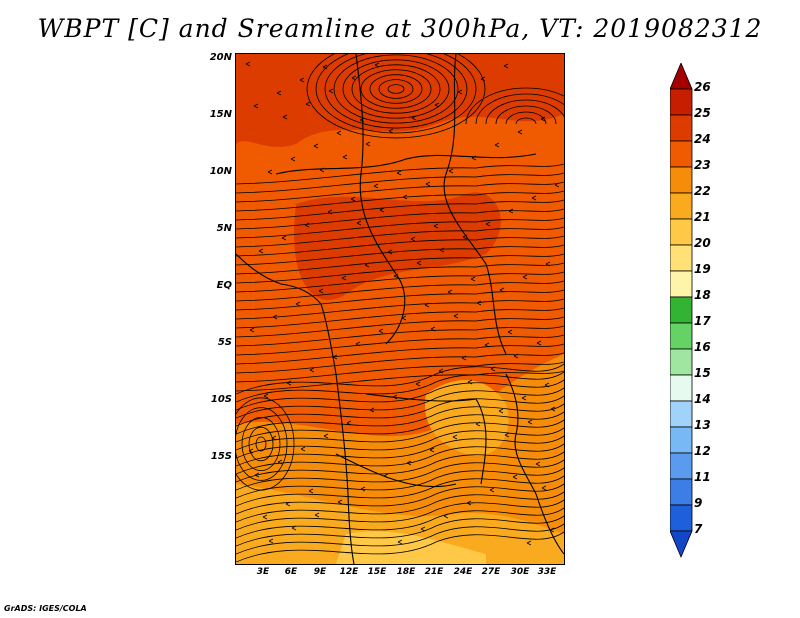  I want to click on colorbar-label-23: 23, so click(702, 165).